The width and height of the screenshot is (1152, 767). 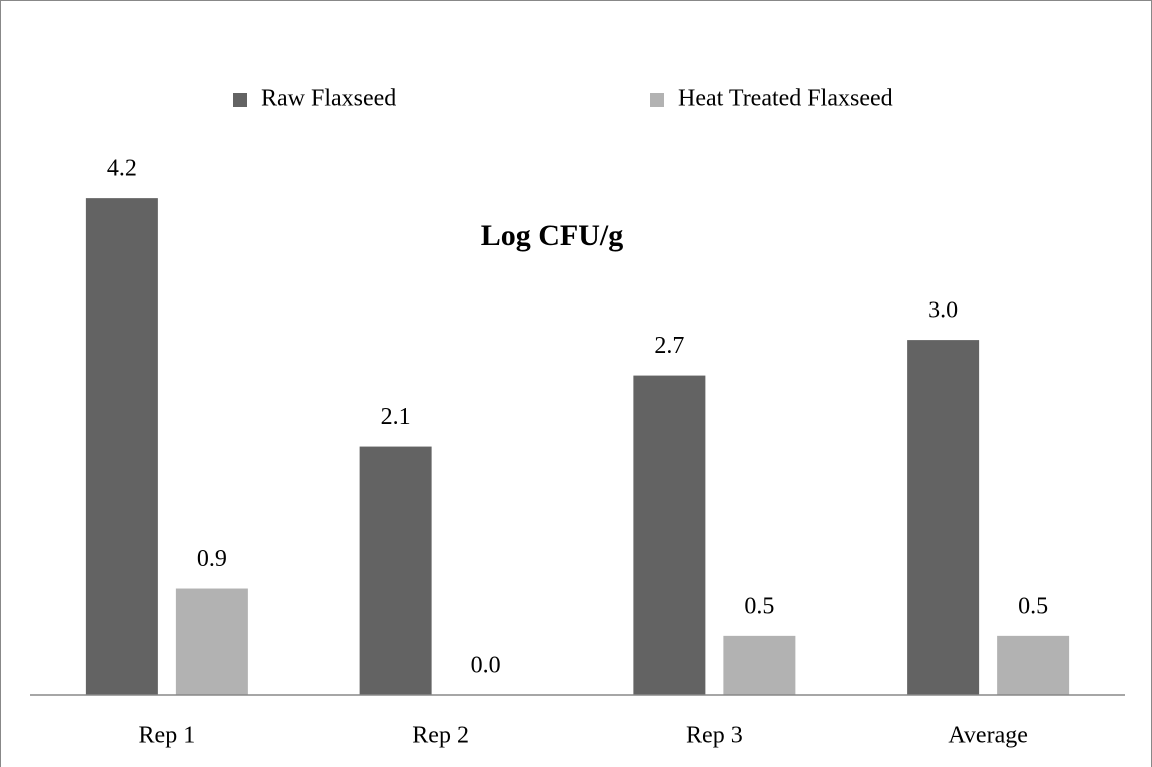 What do you see at coordinates (785, 99) in the screenshot?
I see `legend-label: Heat Treated Flaxseed` at bounding box center [785, 99].